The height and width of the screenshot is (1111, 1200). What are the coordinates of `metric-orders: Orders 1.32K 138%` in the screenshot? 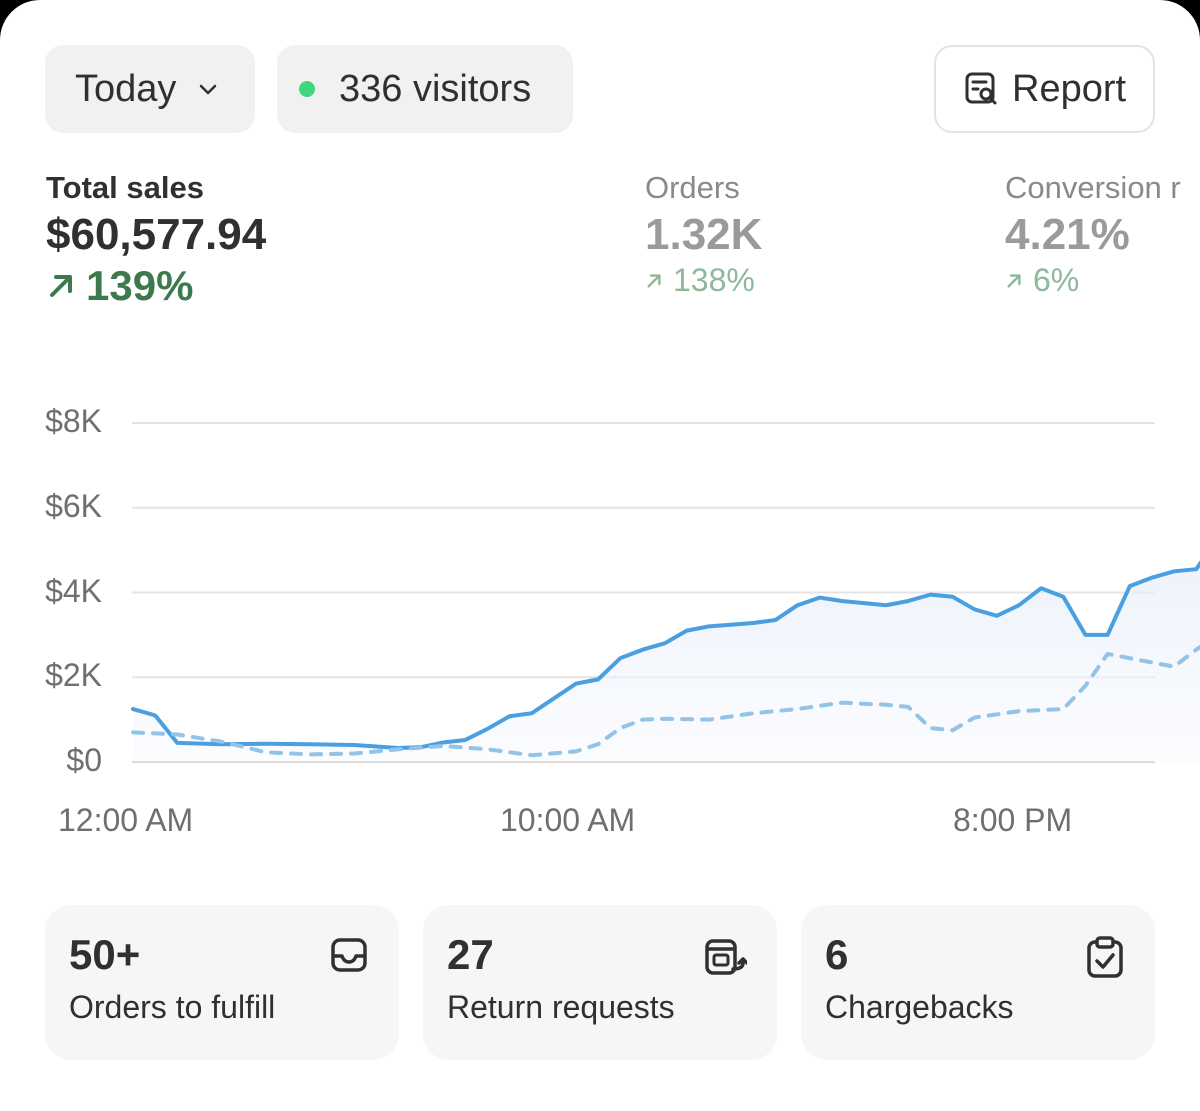 It's located at (703, 234).